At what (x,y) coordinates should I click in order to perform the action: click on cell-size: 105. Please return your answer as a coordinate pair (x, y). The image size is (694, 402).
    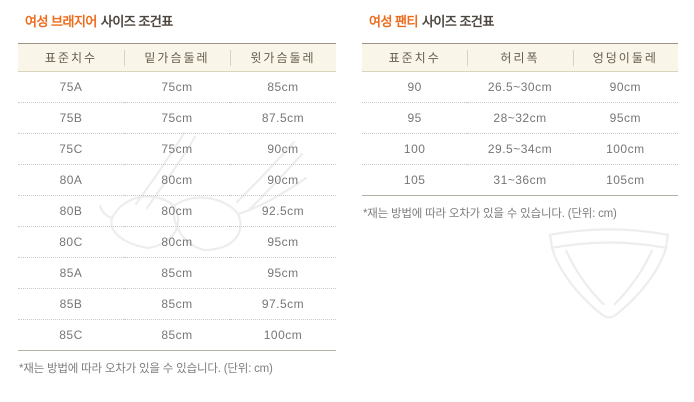
    Looking at the image, I should click on (415, 180).